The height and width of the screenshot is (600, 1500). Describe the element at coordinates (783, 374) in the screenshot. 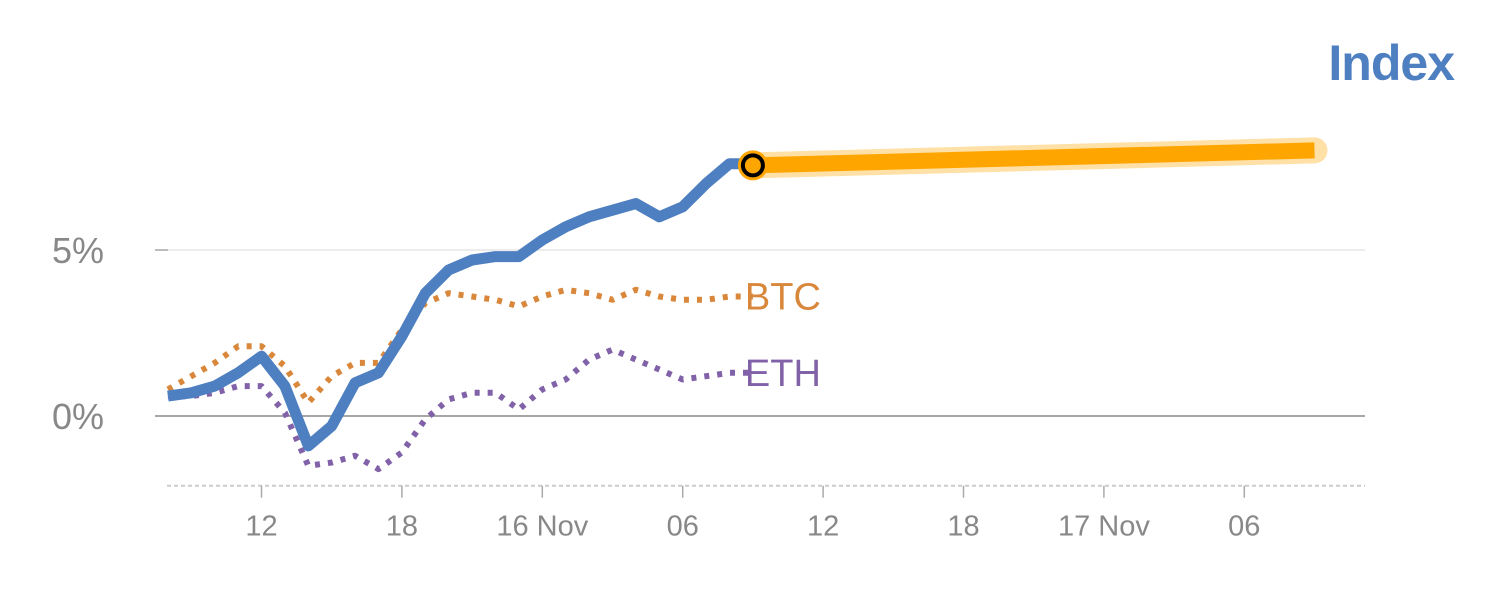

I see `eth-label: ETH` at that location.